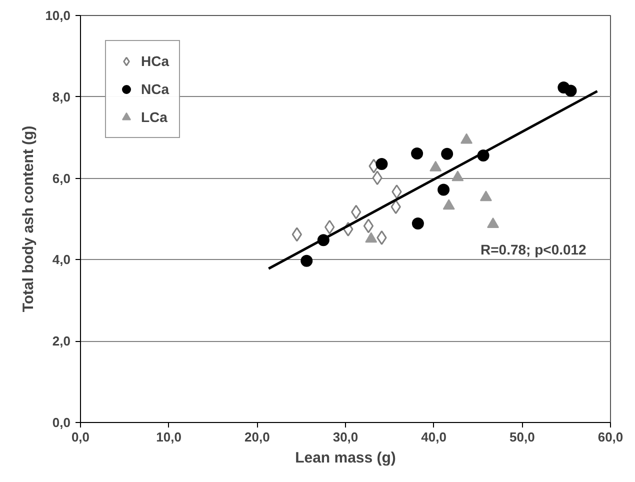 Image resolution: width=635 pixels, height=482 pixels. I want to click on legend-label: LCa, so click(154, 117).